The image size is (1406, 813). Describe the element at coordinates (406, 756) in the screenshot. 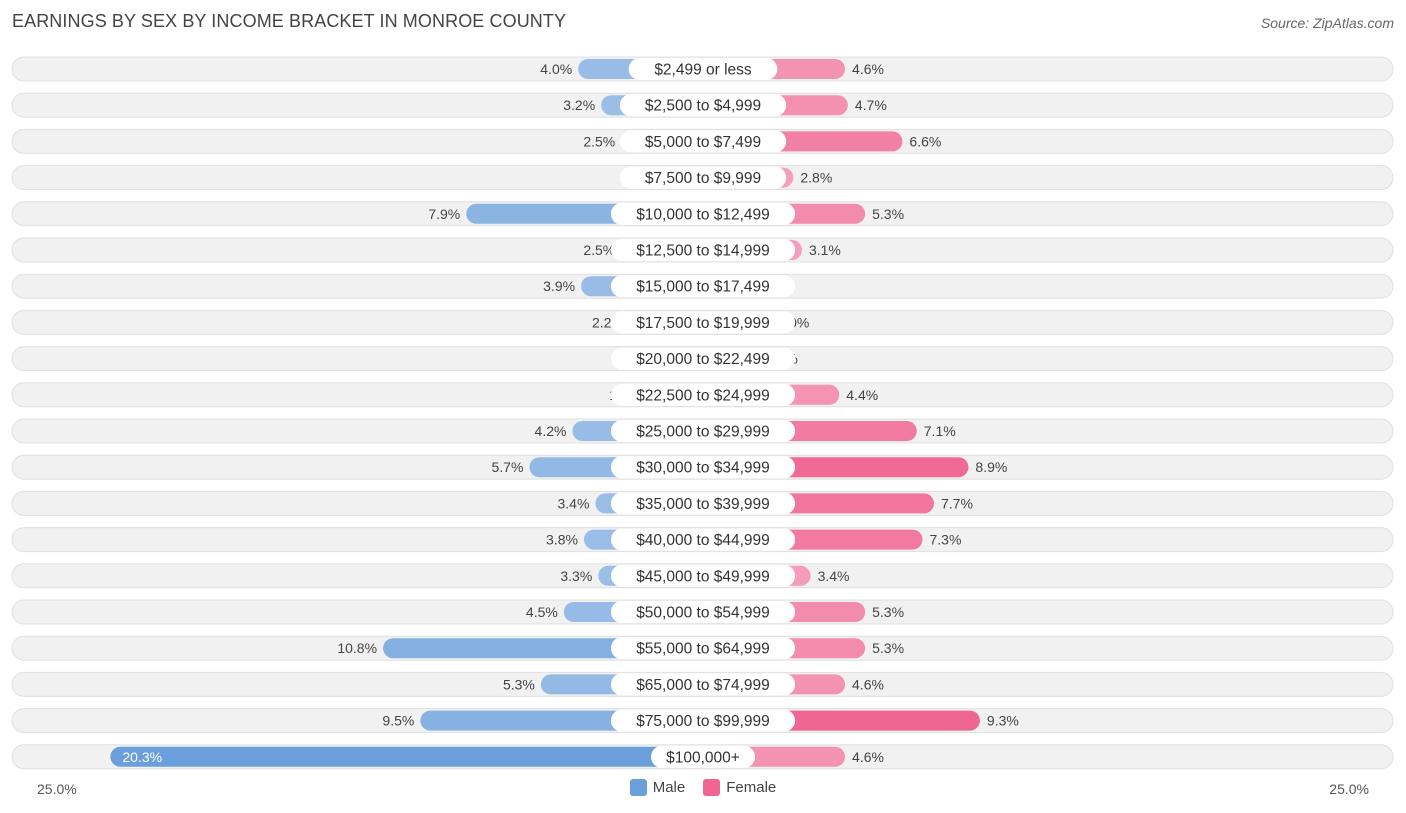

I see `male-bar` at that location.